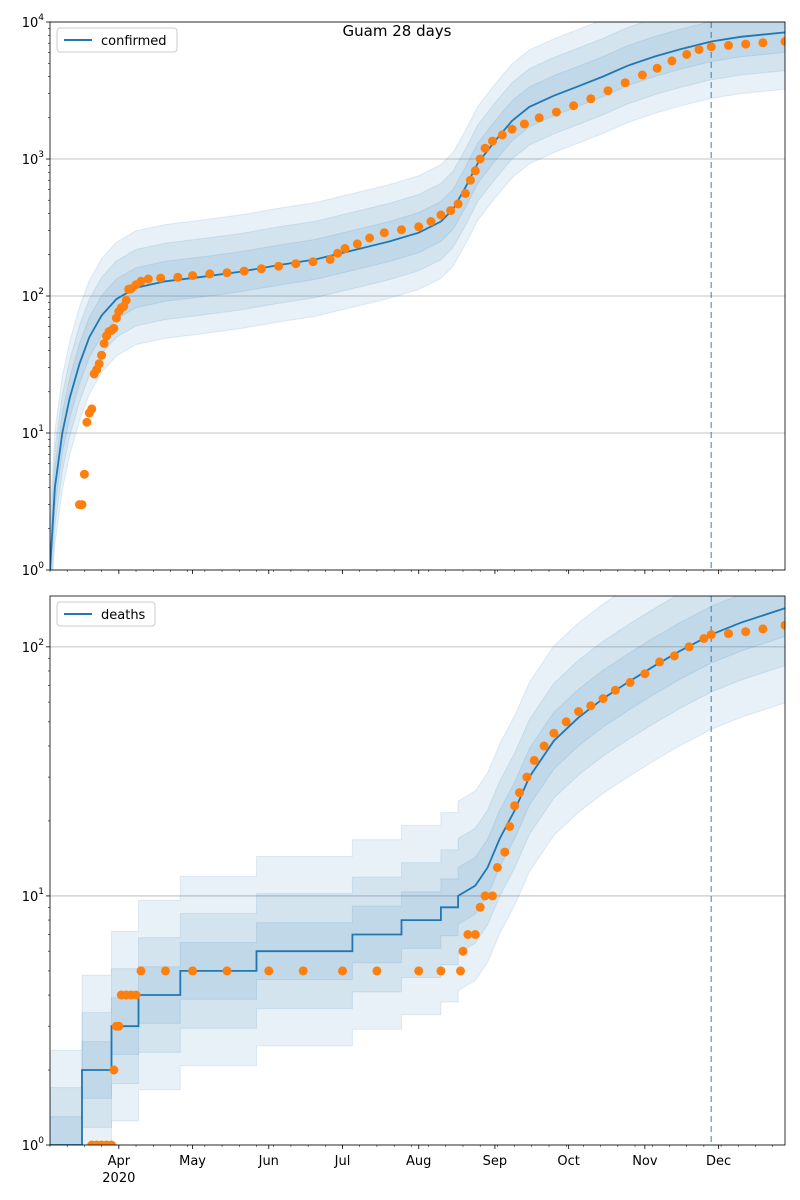  I want to click on x-tick-year-label: 2020, so click(118, 1178).